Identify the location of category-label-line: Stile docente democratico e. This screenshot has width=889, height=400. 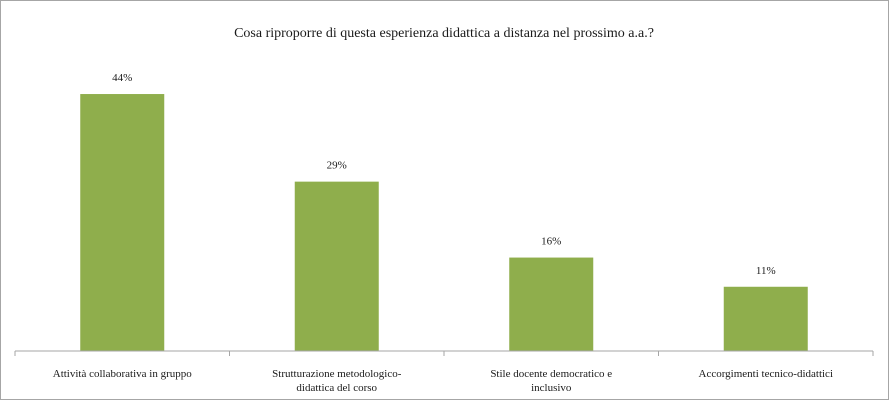
(551, 374).